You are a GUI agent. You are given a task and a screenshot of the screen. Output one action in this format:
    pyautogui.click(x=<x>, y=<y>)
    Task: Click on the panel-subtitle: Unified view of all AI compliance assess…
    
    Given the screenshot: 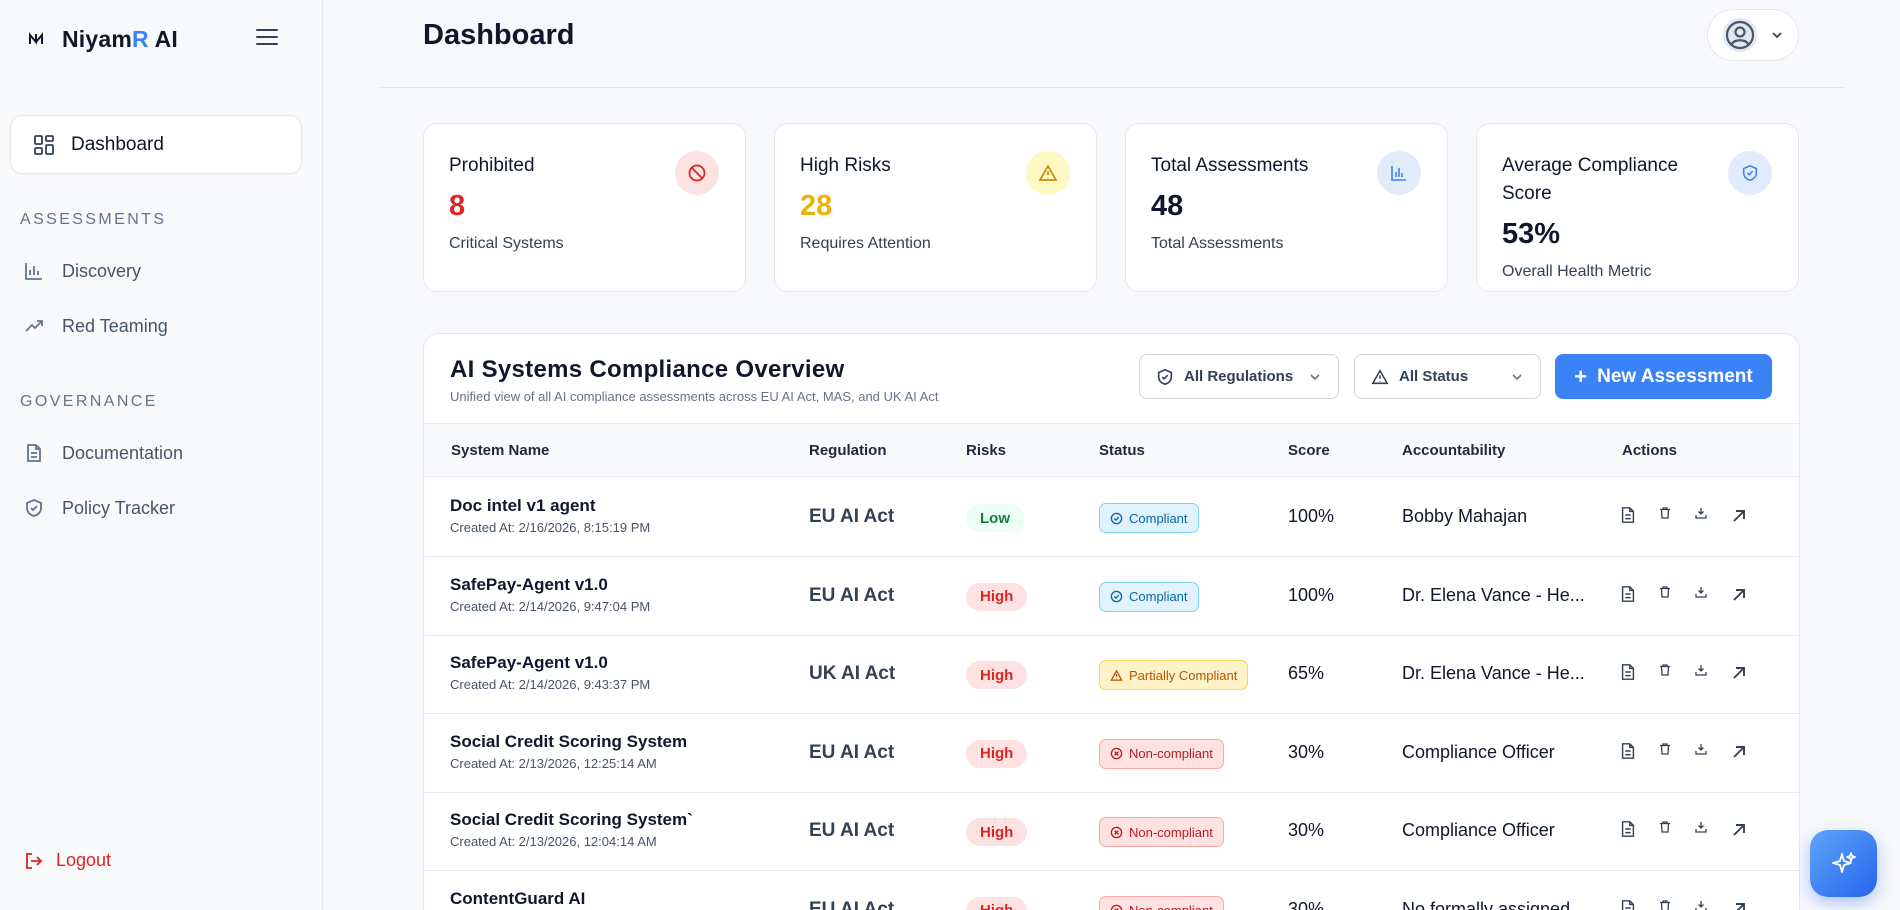 What is the action you would take?
    pyautogui.click(x=694, y=396)
    